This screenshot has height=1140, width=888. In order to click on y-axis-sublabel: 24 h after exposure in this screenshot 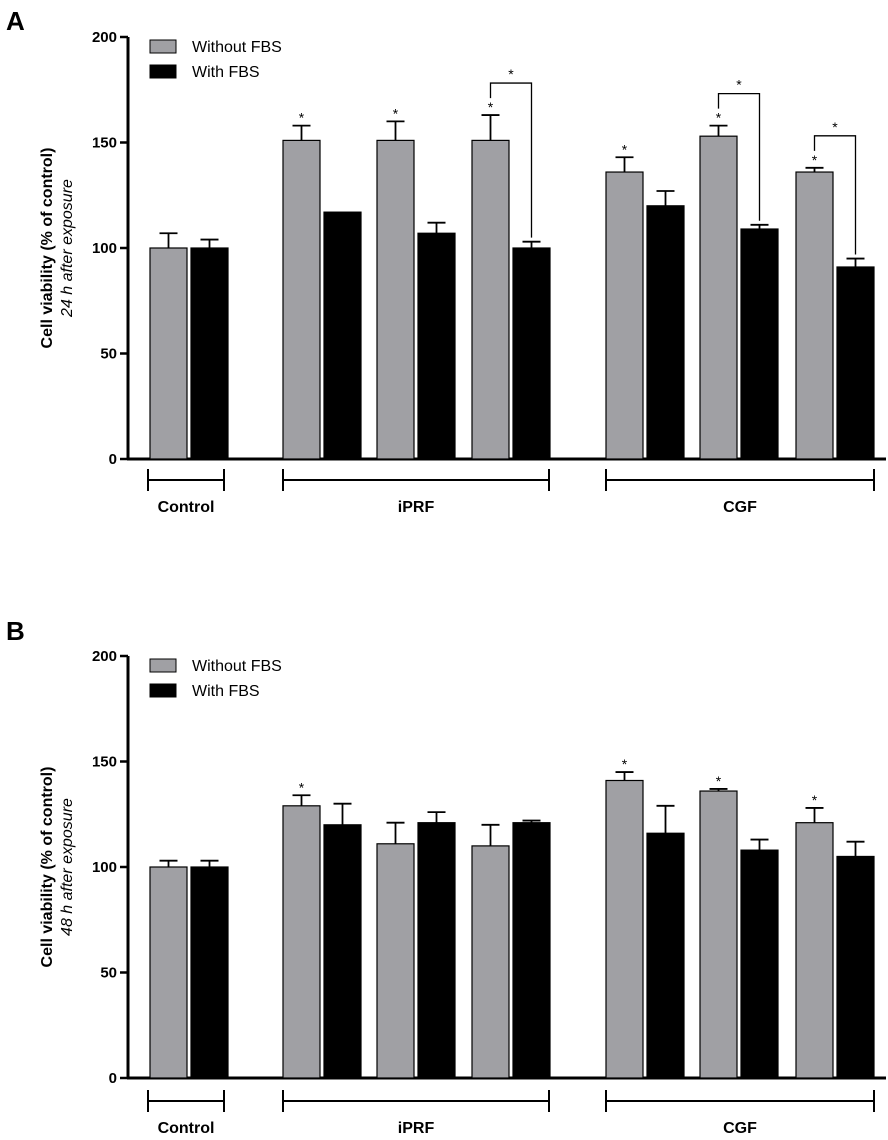, I will do `click(67, 248)`.